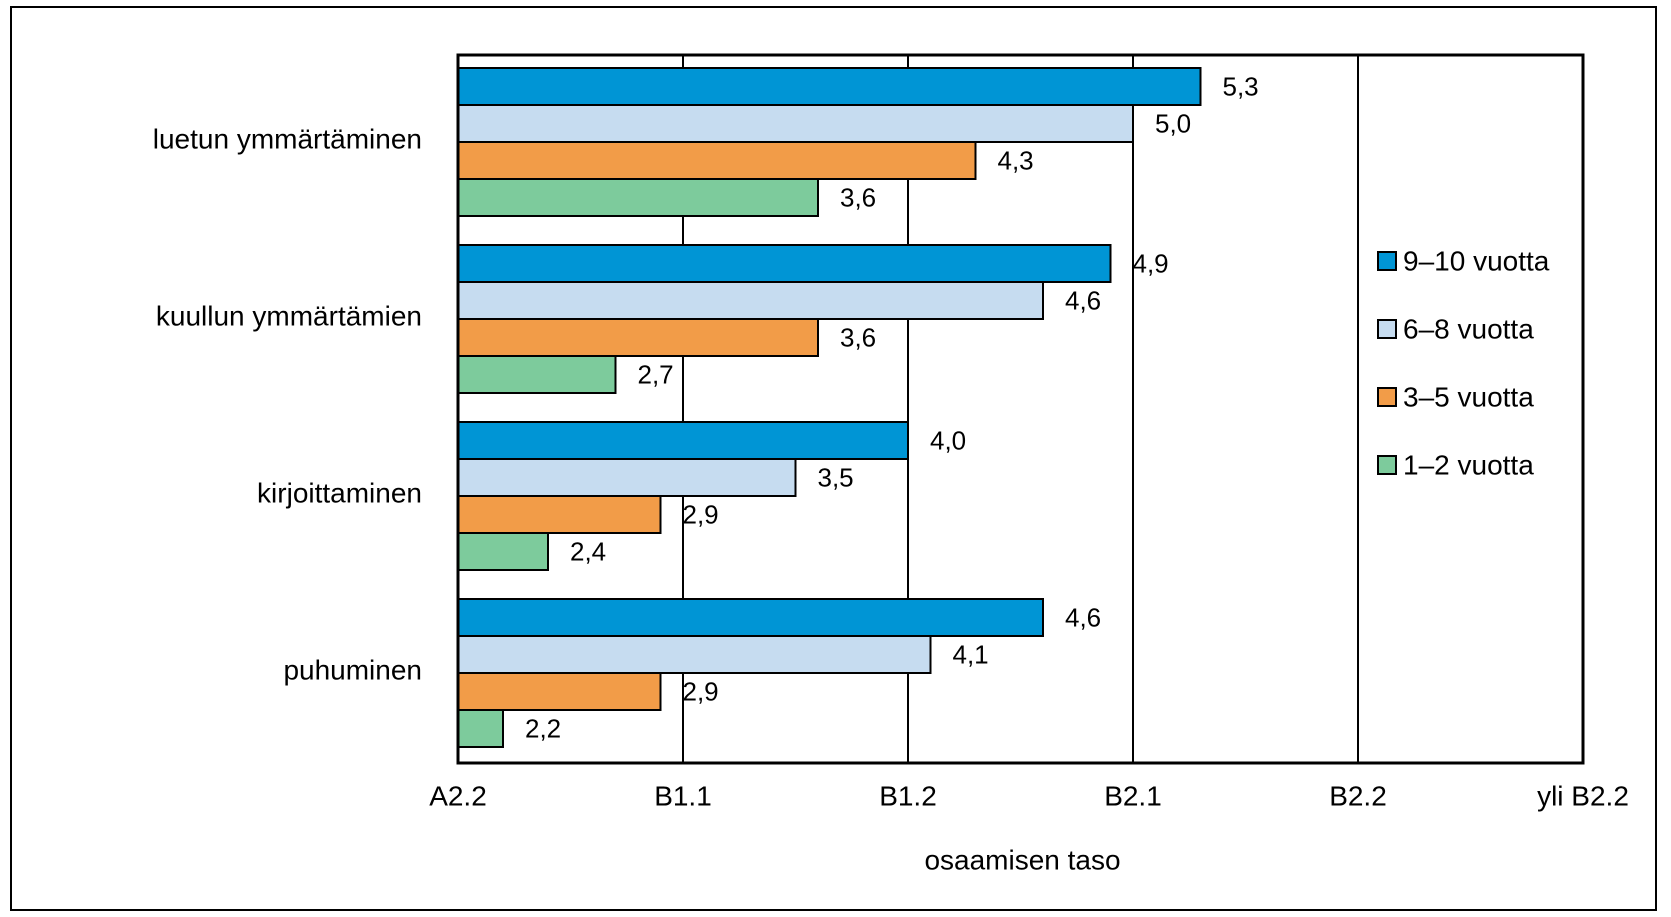  I want to click on x-tick-label: yli B2.2, so click(1583, 795).